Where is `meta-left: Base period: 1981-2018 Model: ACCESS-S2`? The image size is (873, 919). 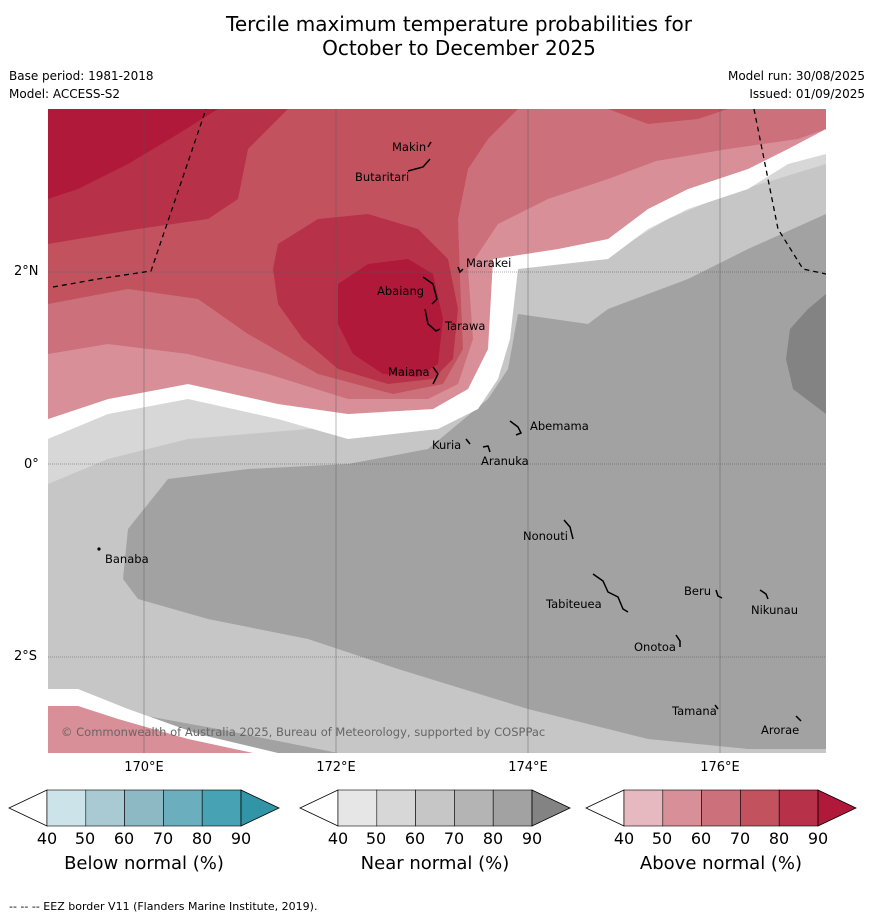 meta-left: Base period: 1981-2018 Model: ACCESS-S2 is located at coordinates (81, 85).